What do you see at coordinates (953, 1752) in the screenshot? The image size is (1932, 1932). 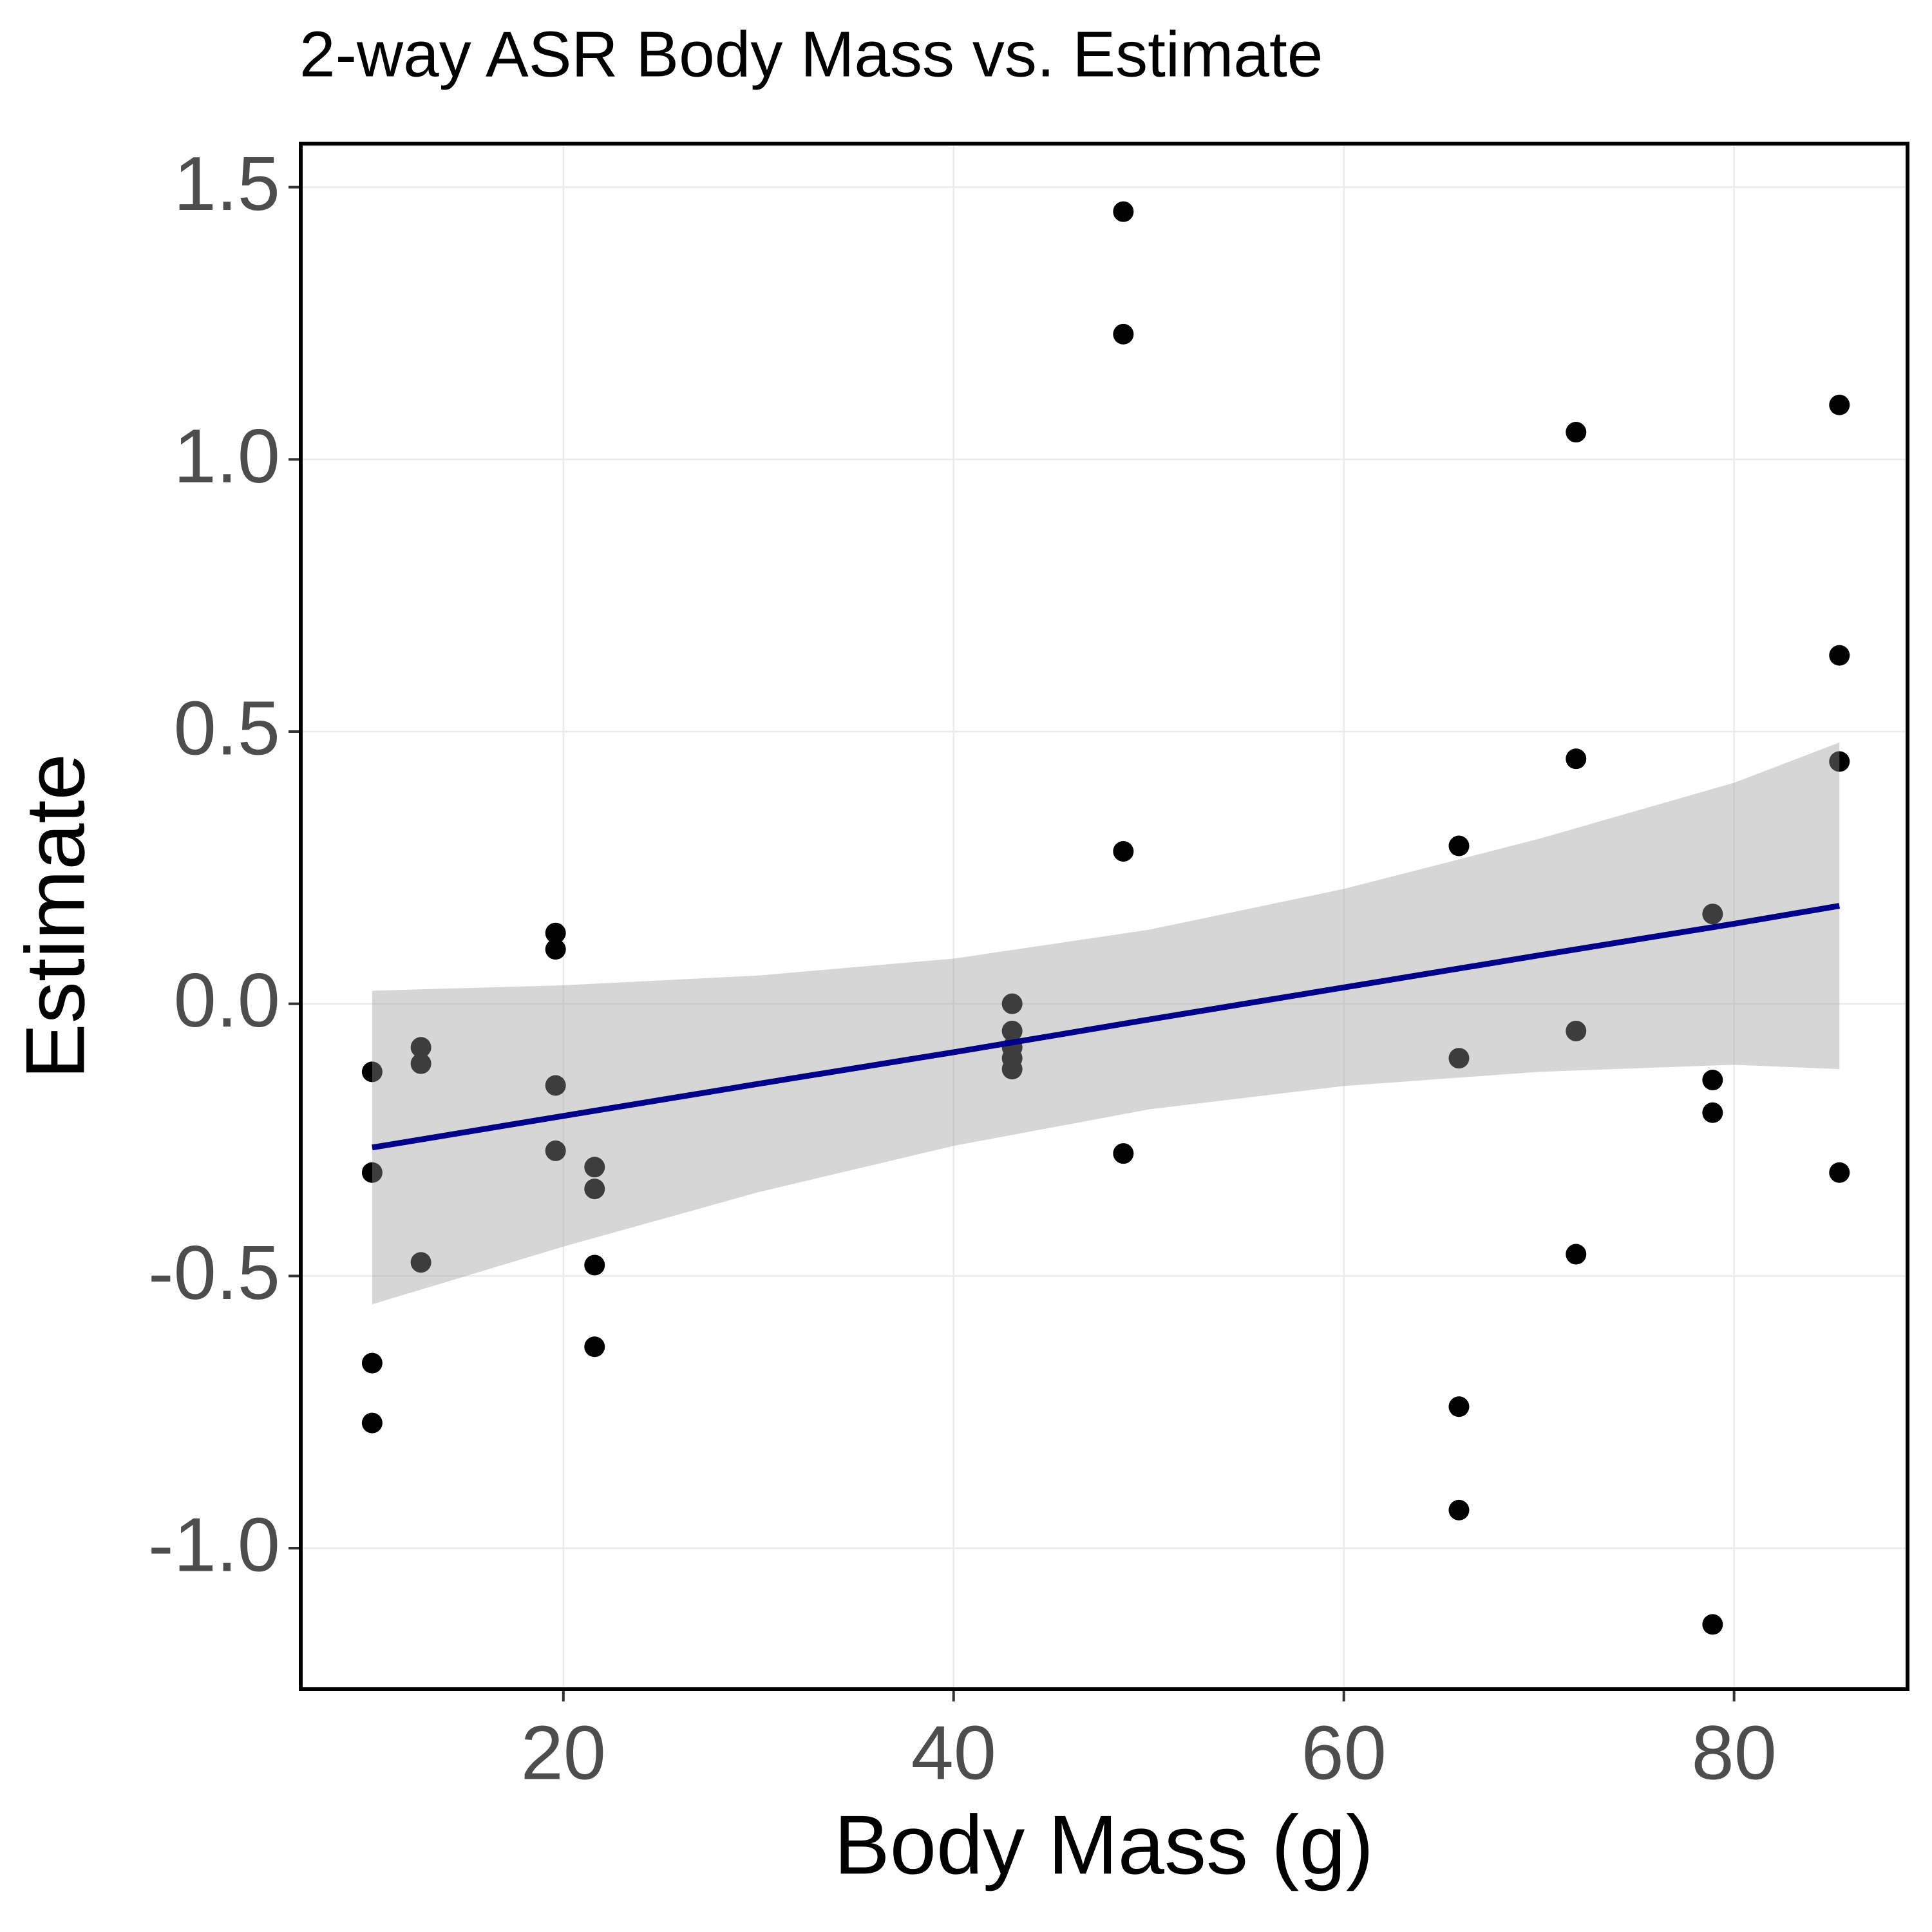 I see `x-tick-label: 40` at bounding box center [953, 1752].